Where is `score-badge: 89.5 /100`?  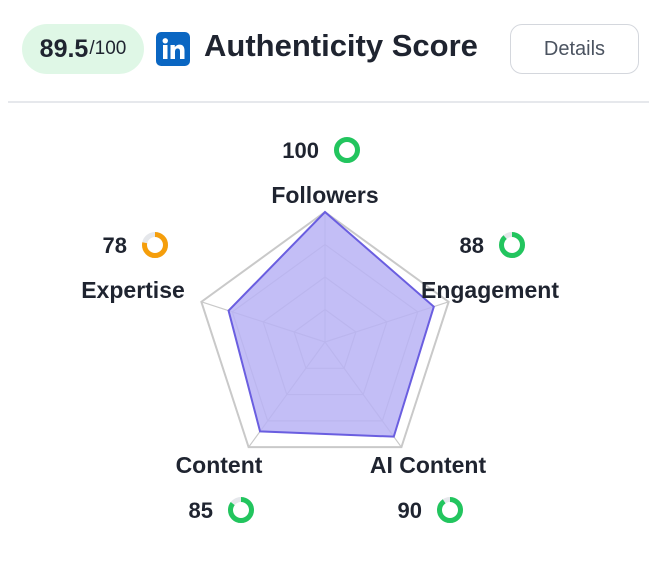
score-badge: 89.5 /100 is located at coordinates (83, 49).